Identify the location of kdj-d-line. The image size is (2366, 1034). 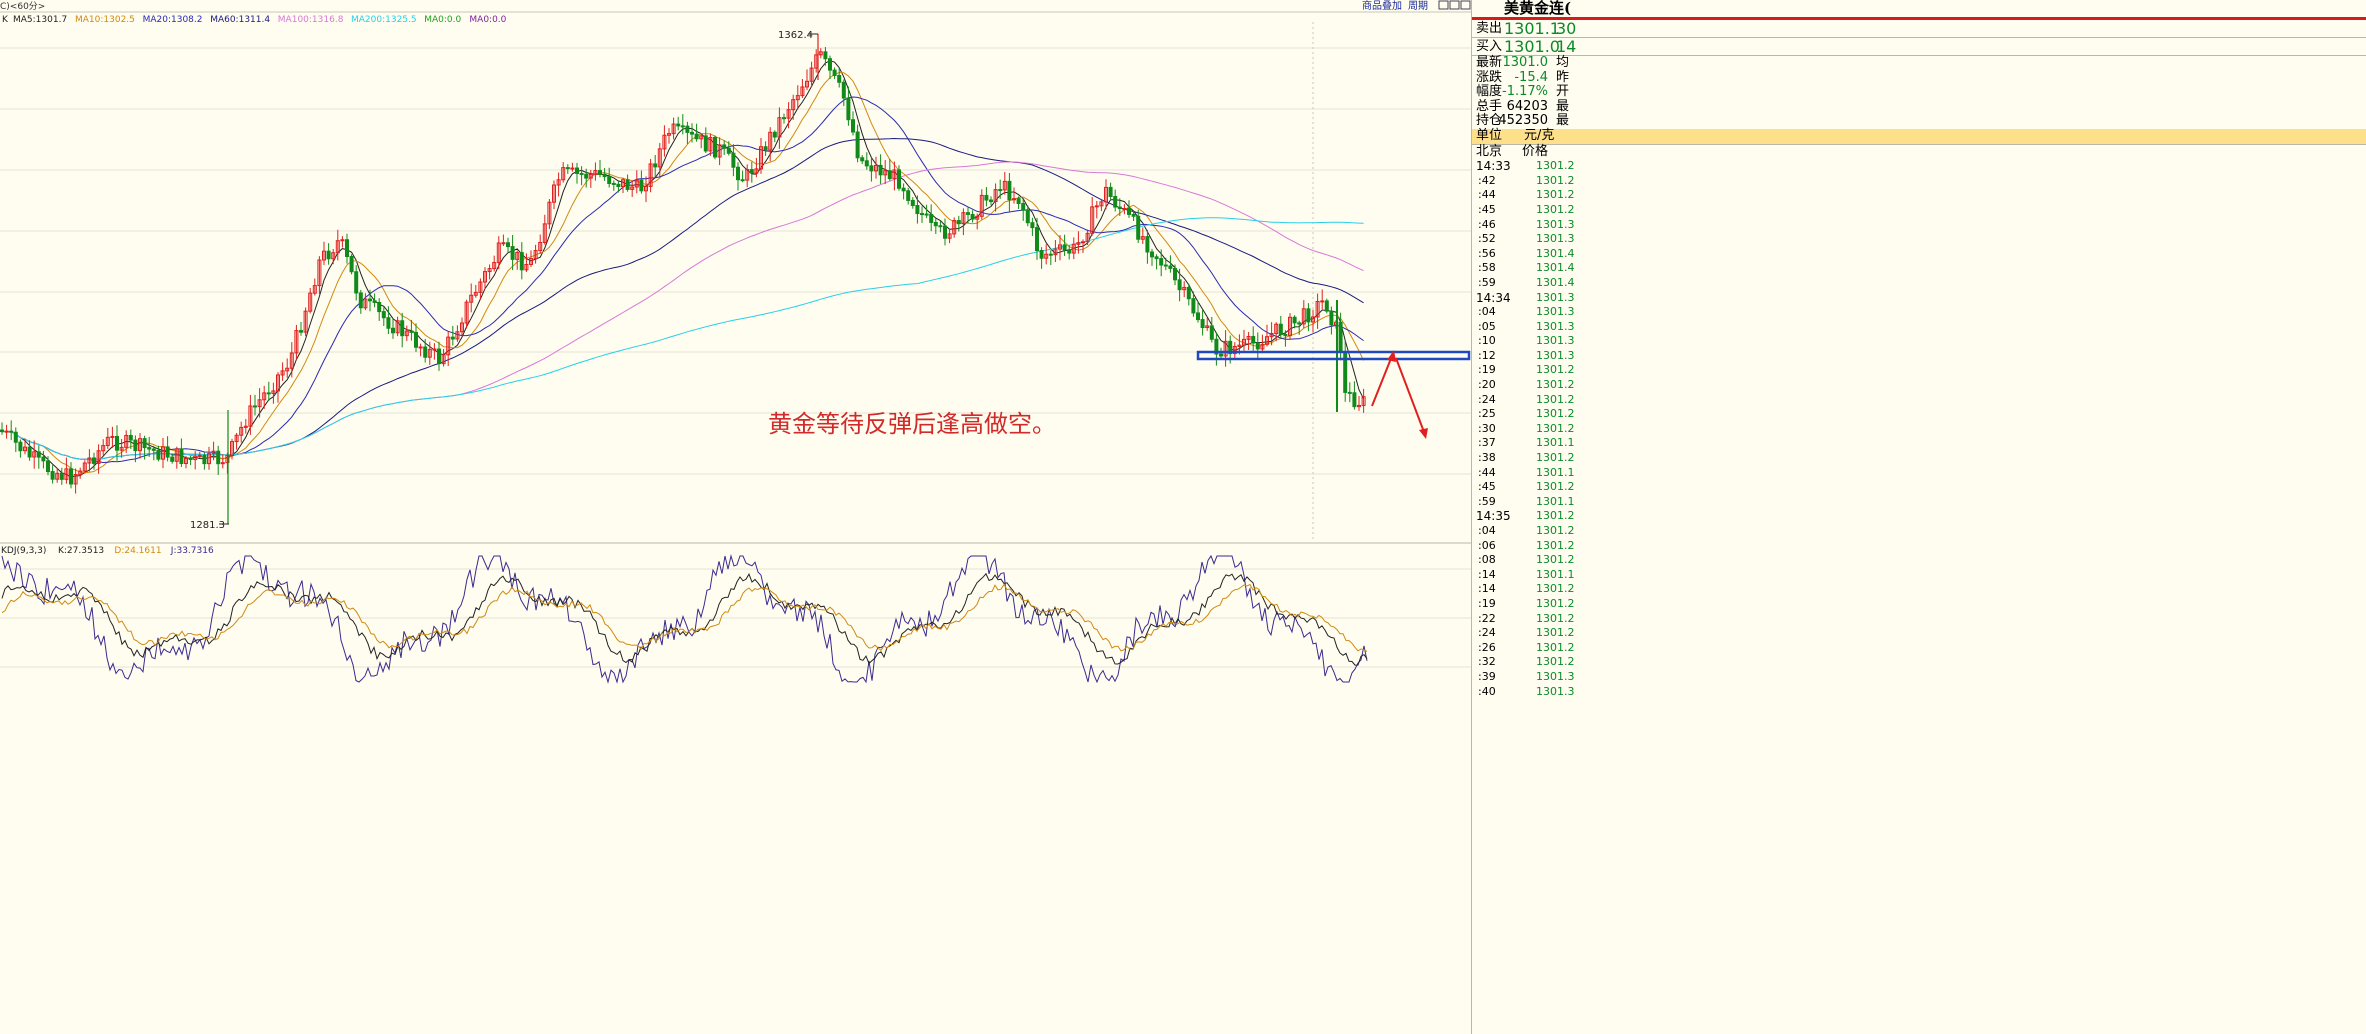
(684, 617).